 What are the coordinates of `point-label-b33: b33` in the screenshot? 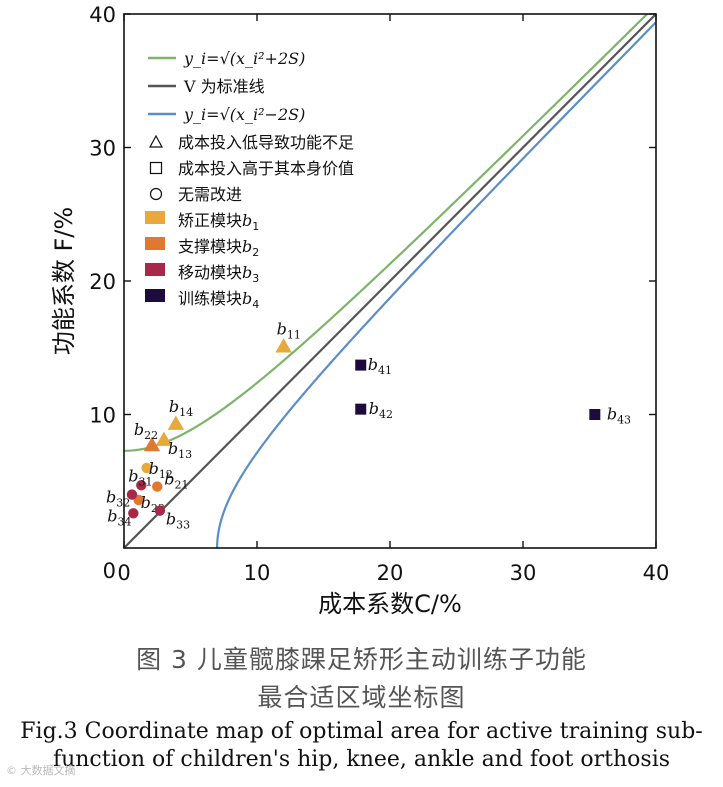 It's located at (178, 521).